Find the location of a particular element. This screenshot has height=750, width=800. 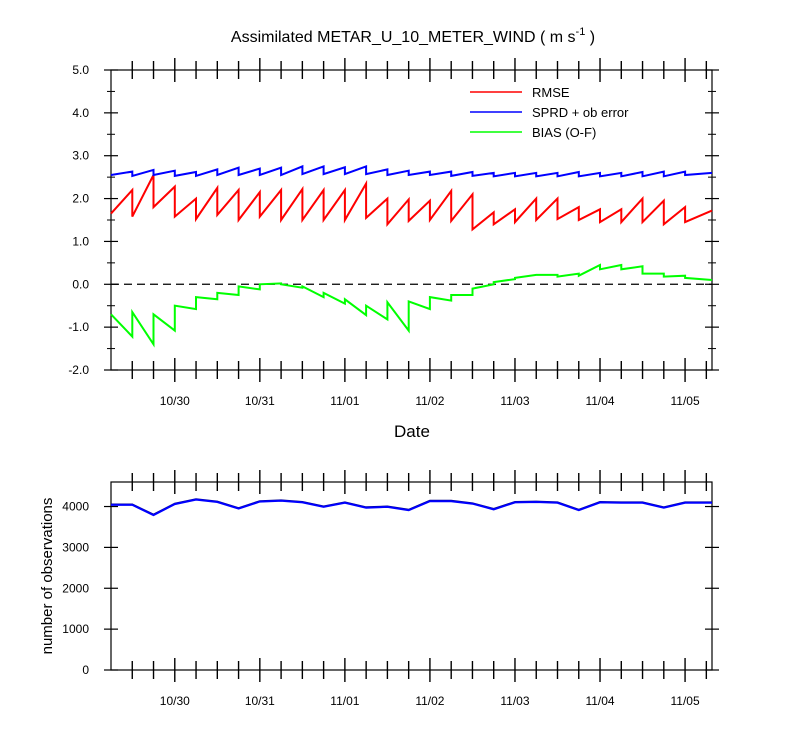

y-tick-label-0-6: -1.0 is located at coordinates (78, 327).